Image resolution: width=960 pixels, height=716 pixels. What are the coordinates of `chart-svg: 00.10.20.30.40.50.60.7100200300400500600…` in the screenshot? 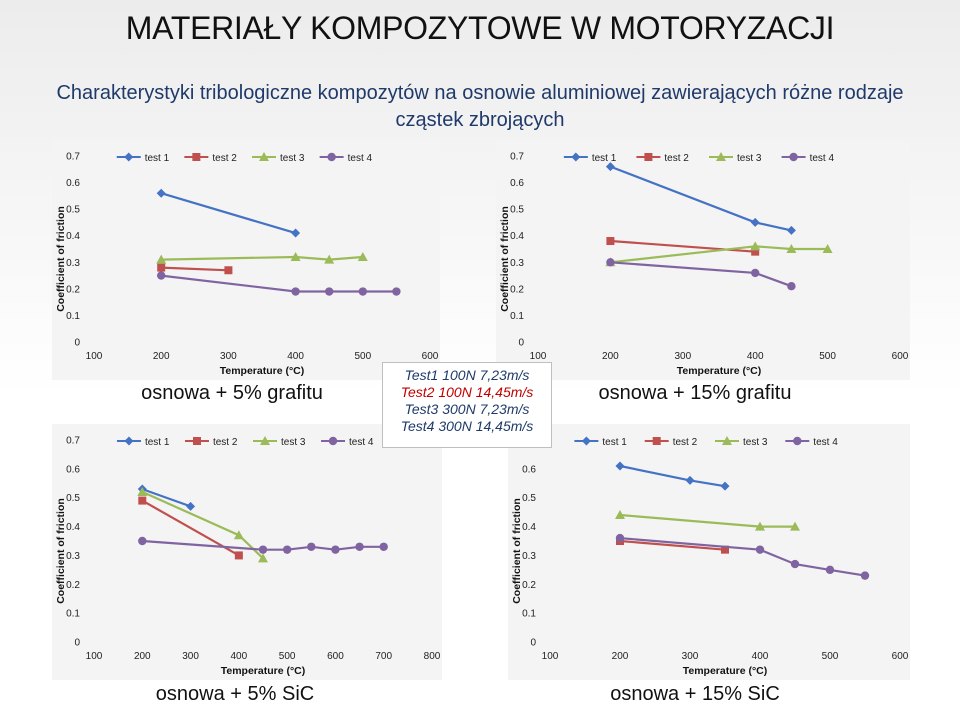 It's located at (710, 557).